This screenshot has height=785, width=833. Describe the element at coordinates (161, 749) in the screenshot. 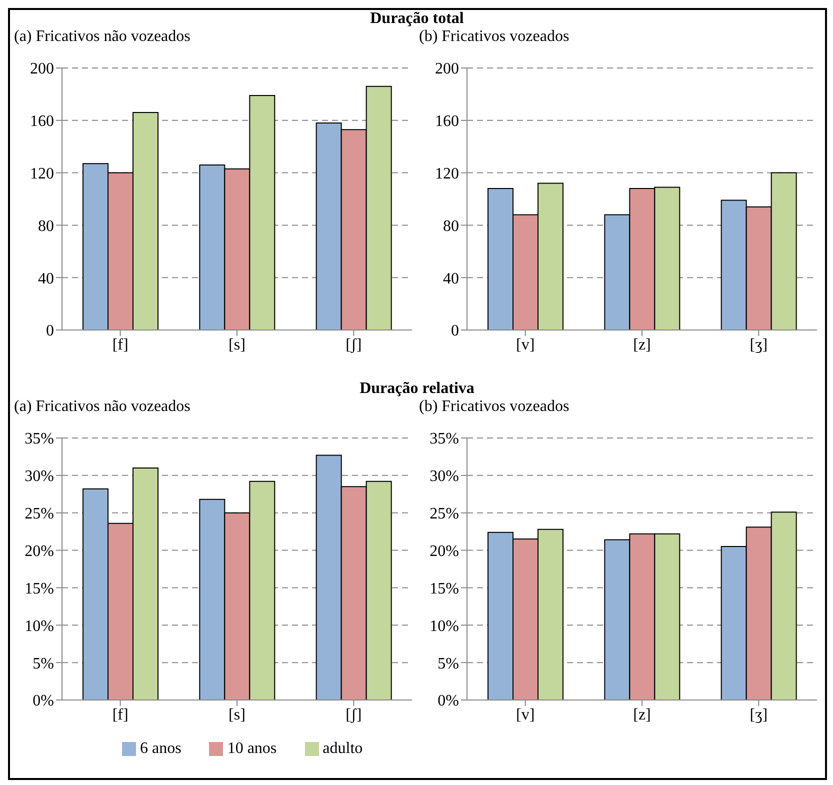

I see `legend-label: 6 anos` at that location.